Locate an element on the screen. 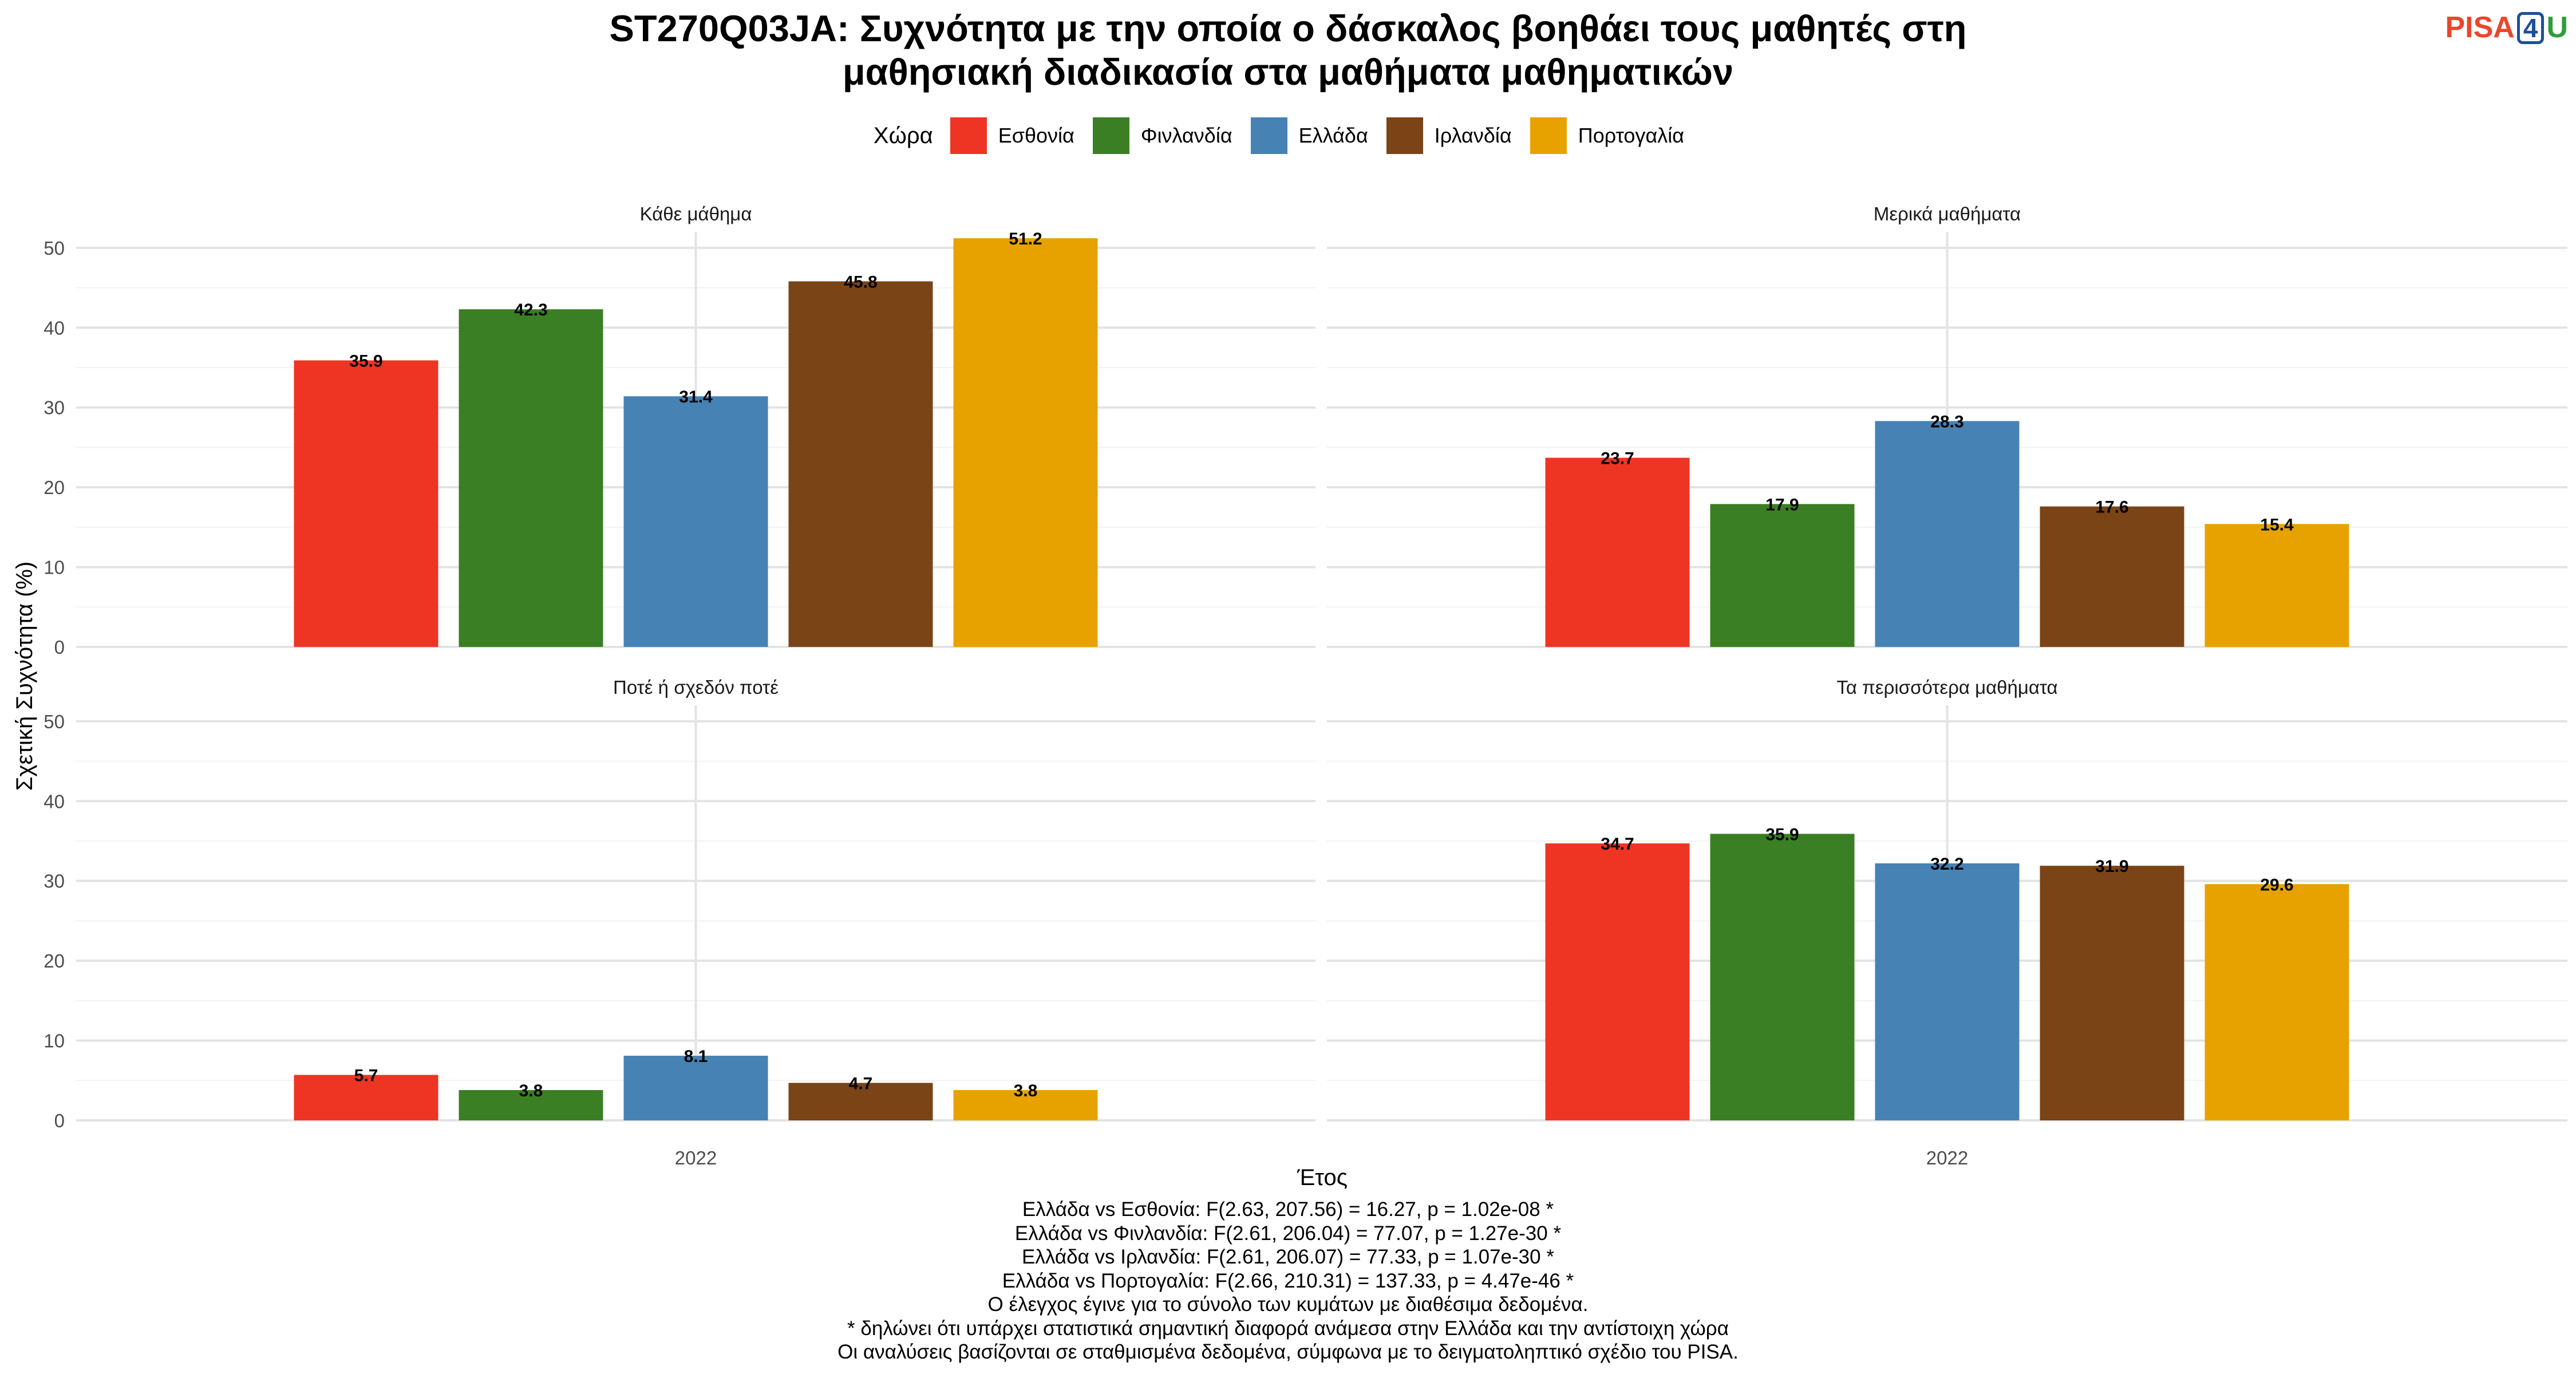 The height and width of the screenshot is (1374, 2576). facet-label: Τα περισσότερα μαθήματα is located at coordinates (1946, 687).